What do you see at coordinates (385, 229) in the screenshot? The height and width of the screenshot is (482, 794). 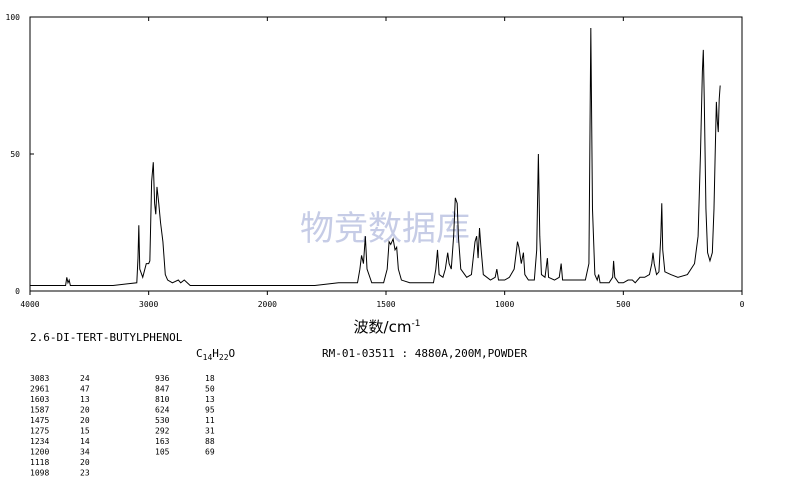 I see `watermark: 物竞数据库` at bounding box center [385, 229].